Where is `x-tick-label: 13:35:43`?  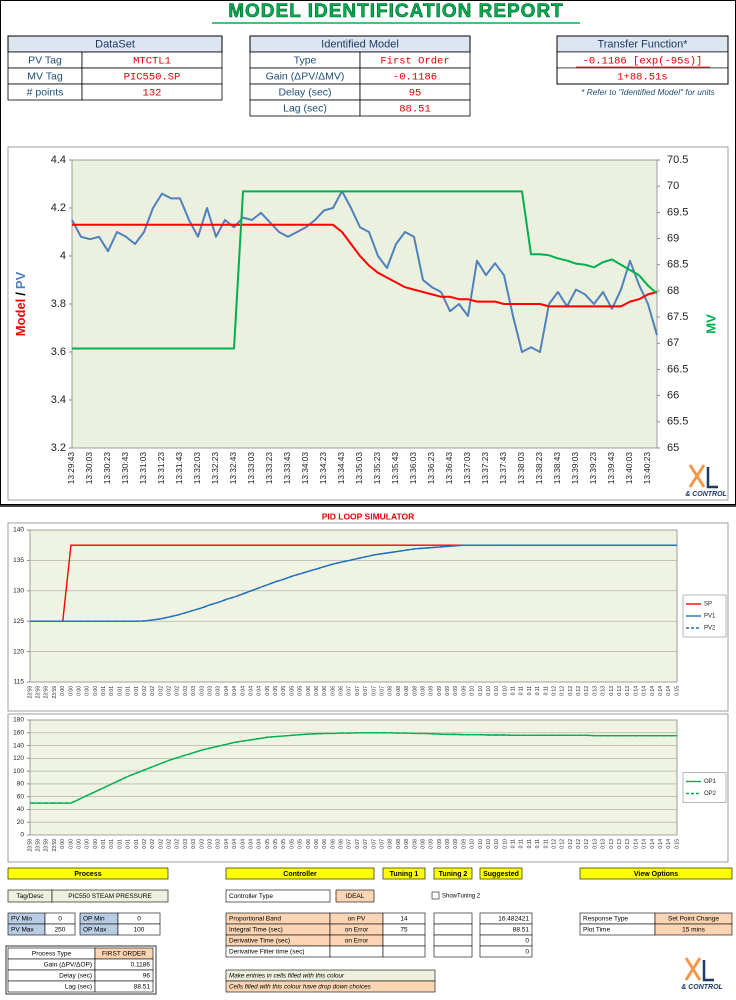
x-tick-label: 13:35:43 is located at coordinates (395, 468).